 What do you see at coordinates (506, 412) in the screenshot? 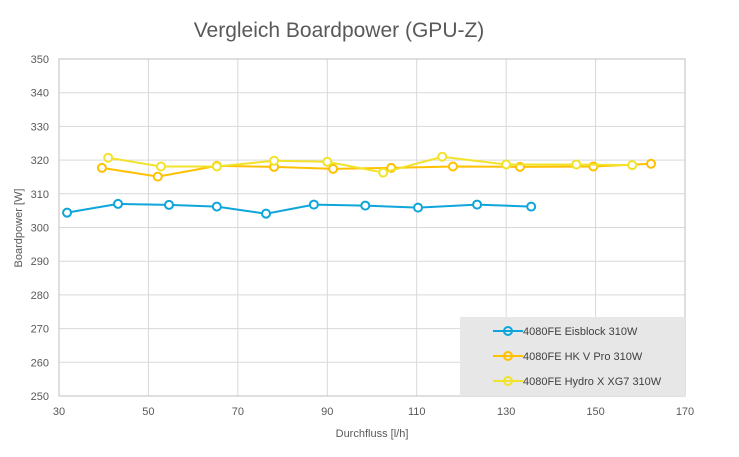
I see `x-tick-label: 130` at bounding box center [506, 412].